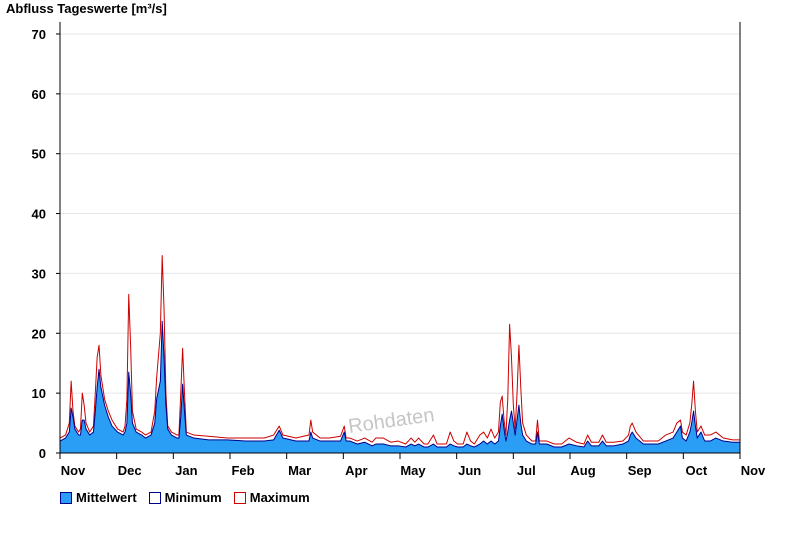 The height and width of the screenshot is (550, 800). Describe the element at coordinates (39, 393) in the screenshot. I see `y-tick-label-10: 10` at that location.